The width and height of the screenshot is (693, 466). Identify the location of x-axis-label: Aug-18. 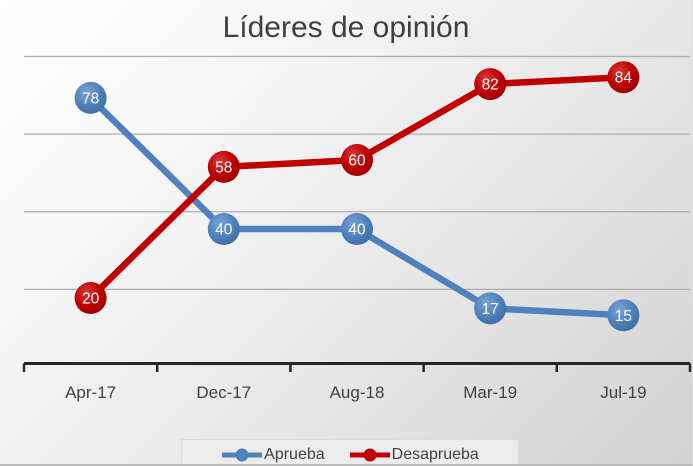
(357, 392).